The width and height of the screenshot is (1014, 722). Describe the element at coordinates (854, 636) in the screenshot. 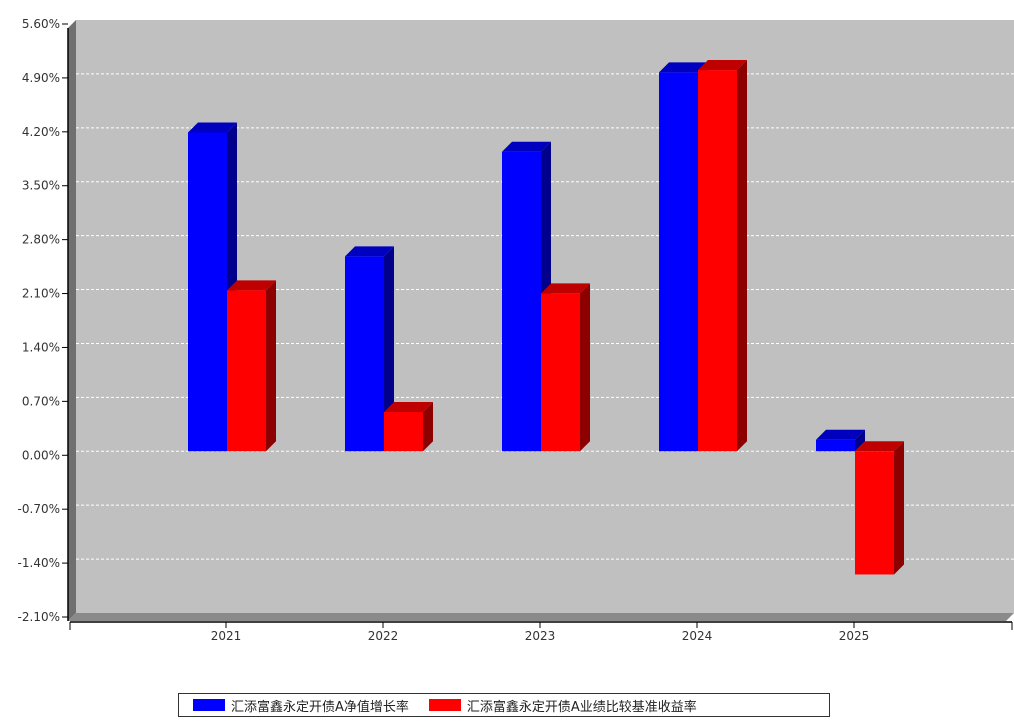

I see `x-tick-label: 2025` at that location.